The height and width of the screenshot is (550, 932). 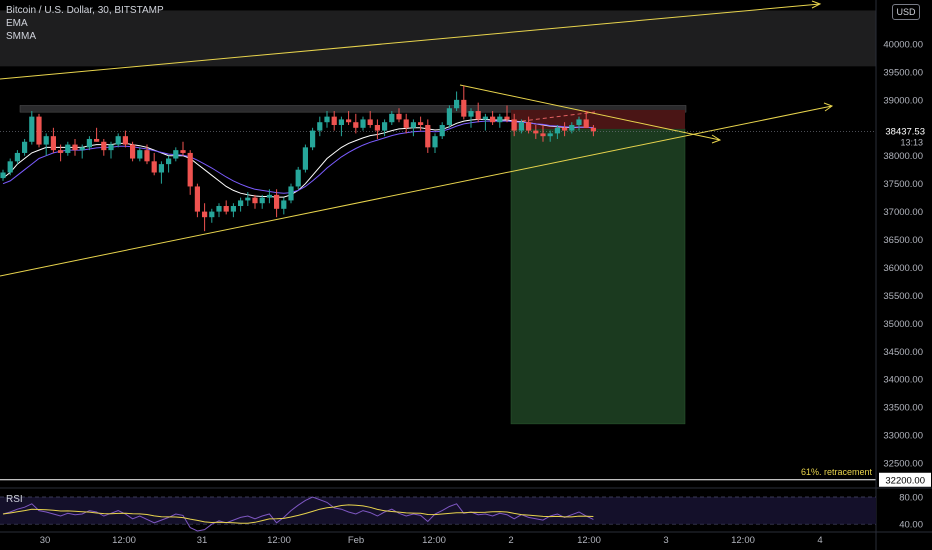 I want to click on price-tick-label: 33000.00, so click(x=903, y=436).